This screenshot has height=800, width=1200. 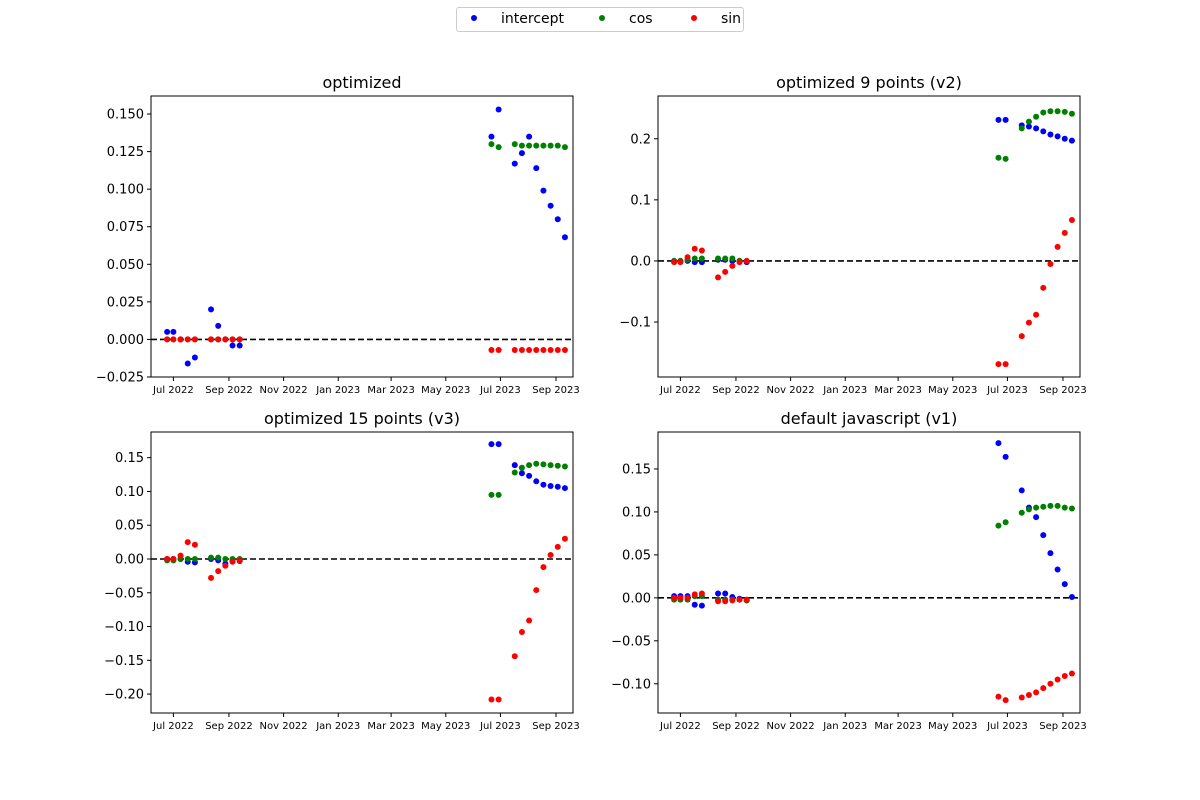 I want to click on y-tick-label: 0.0, so click(x=640, y=261).